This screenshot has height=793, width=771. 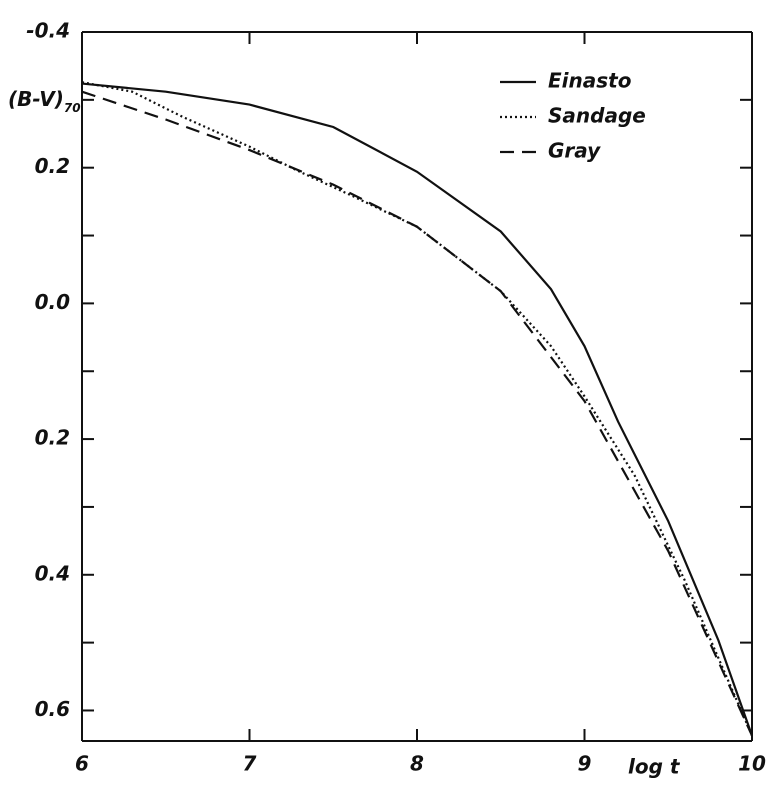 I want to click on legend-label: Einasto, so click(x=590, y=81).